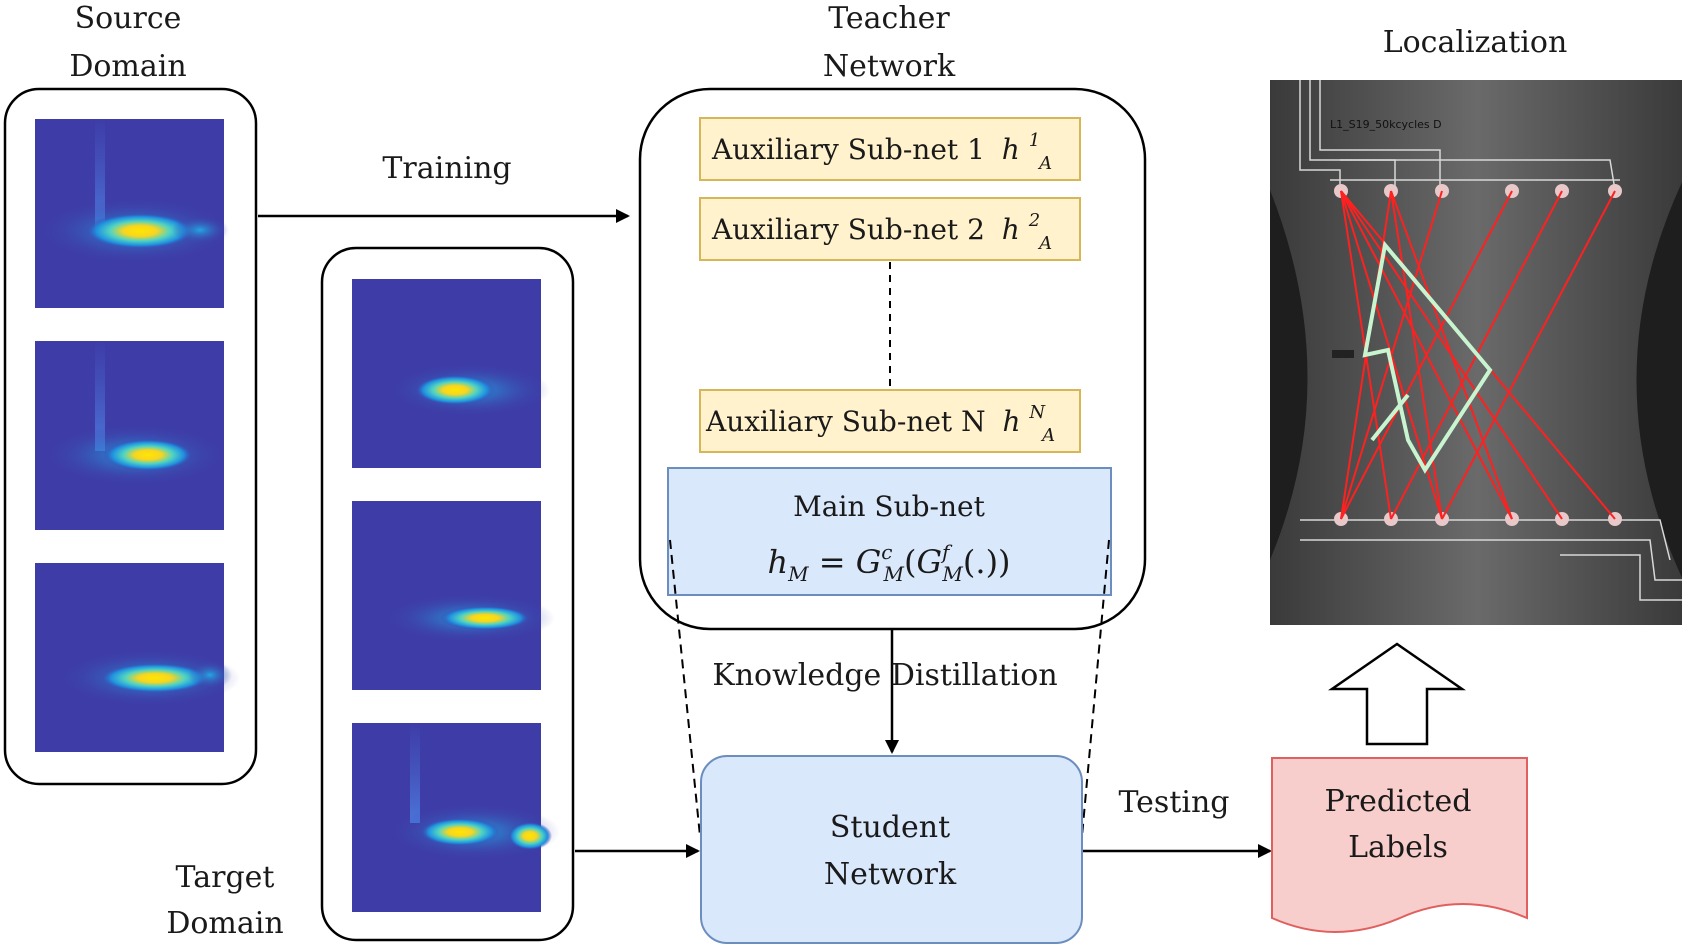 This screenshot has width=1682, height=946. I want to click on target-domain-label-line2: Domain, so click(224, 923).